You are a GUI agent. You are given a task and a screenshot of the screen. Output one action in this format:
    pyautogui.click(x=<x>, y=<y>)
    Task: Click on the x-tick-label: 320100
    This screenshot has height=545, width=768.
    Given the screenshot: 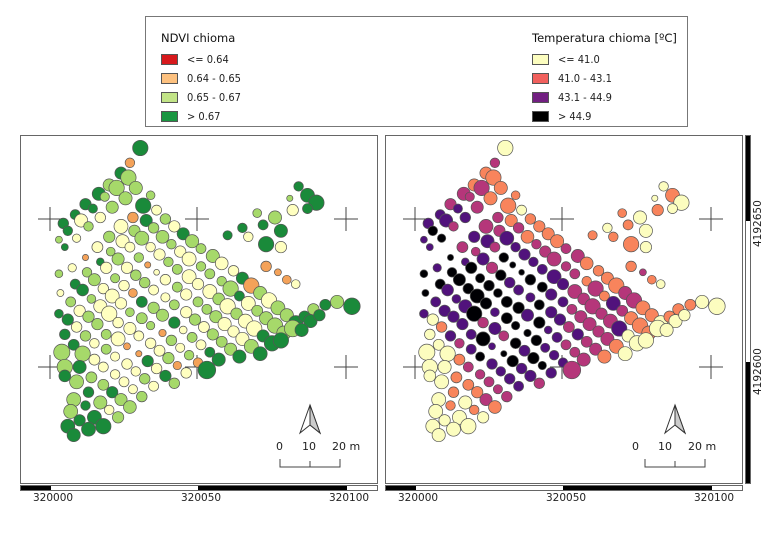 What is the action you would take?
    pyautogui.click(x=714, y=498)
    